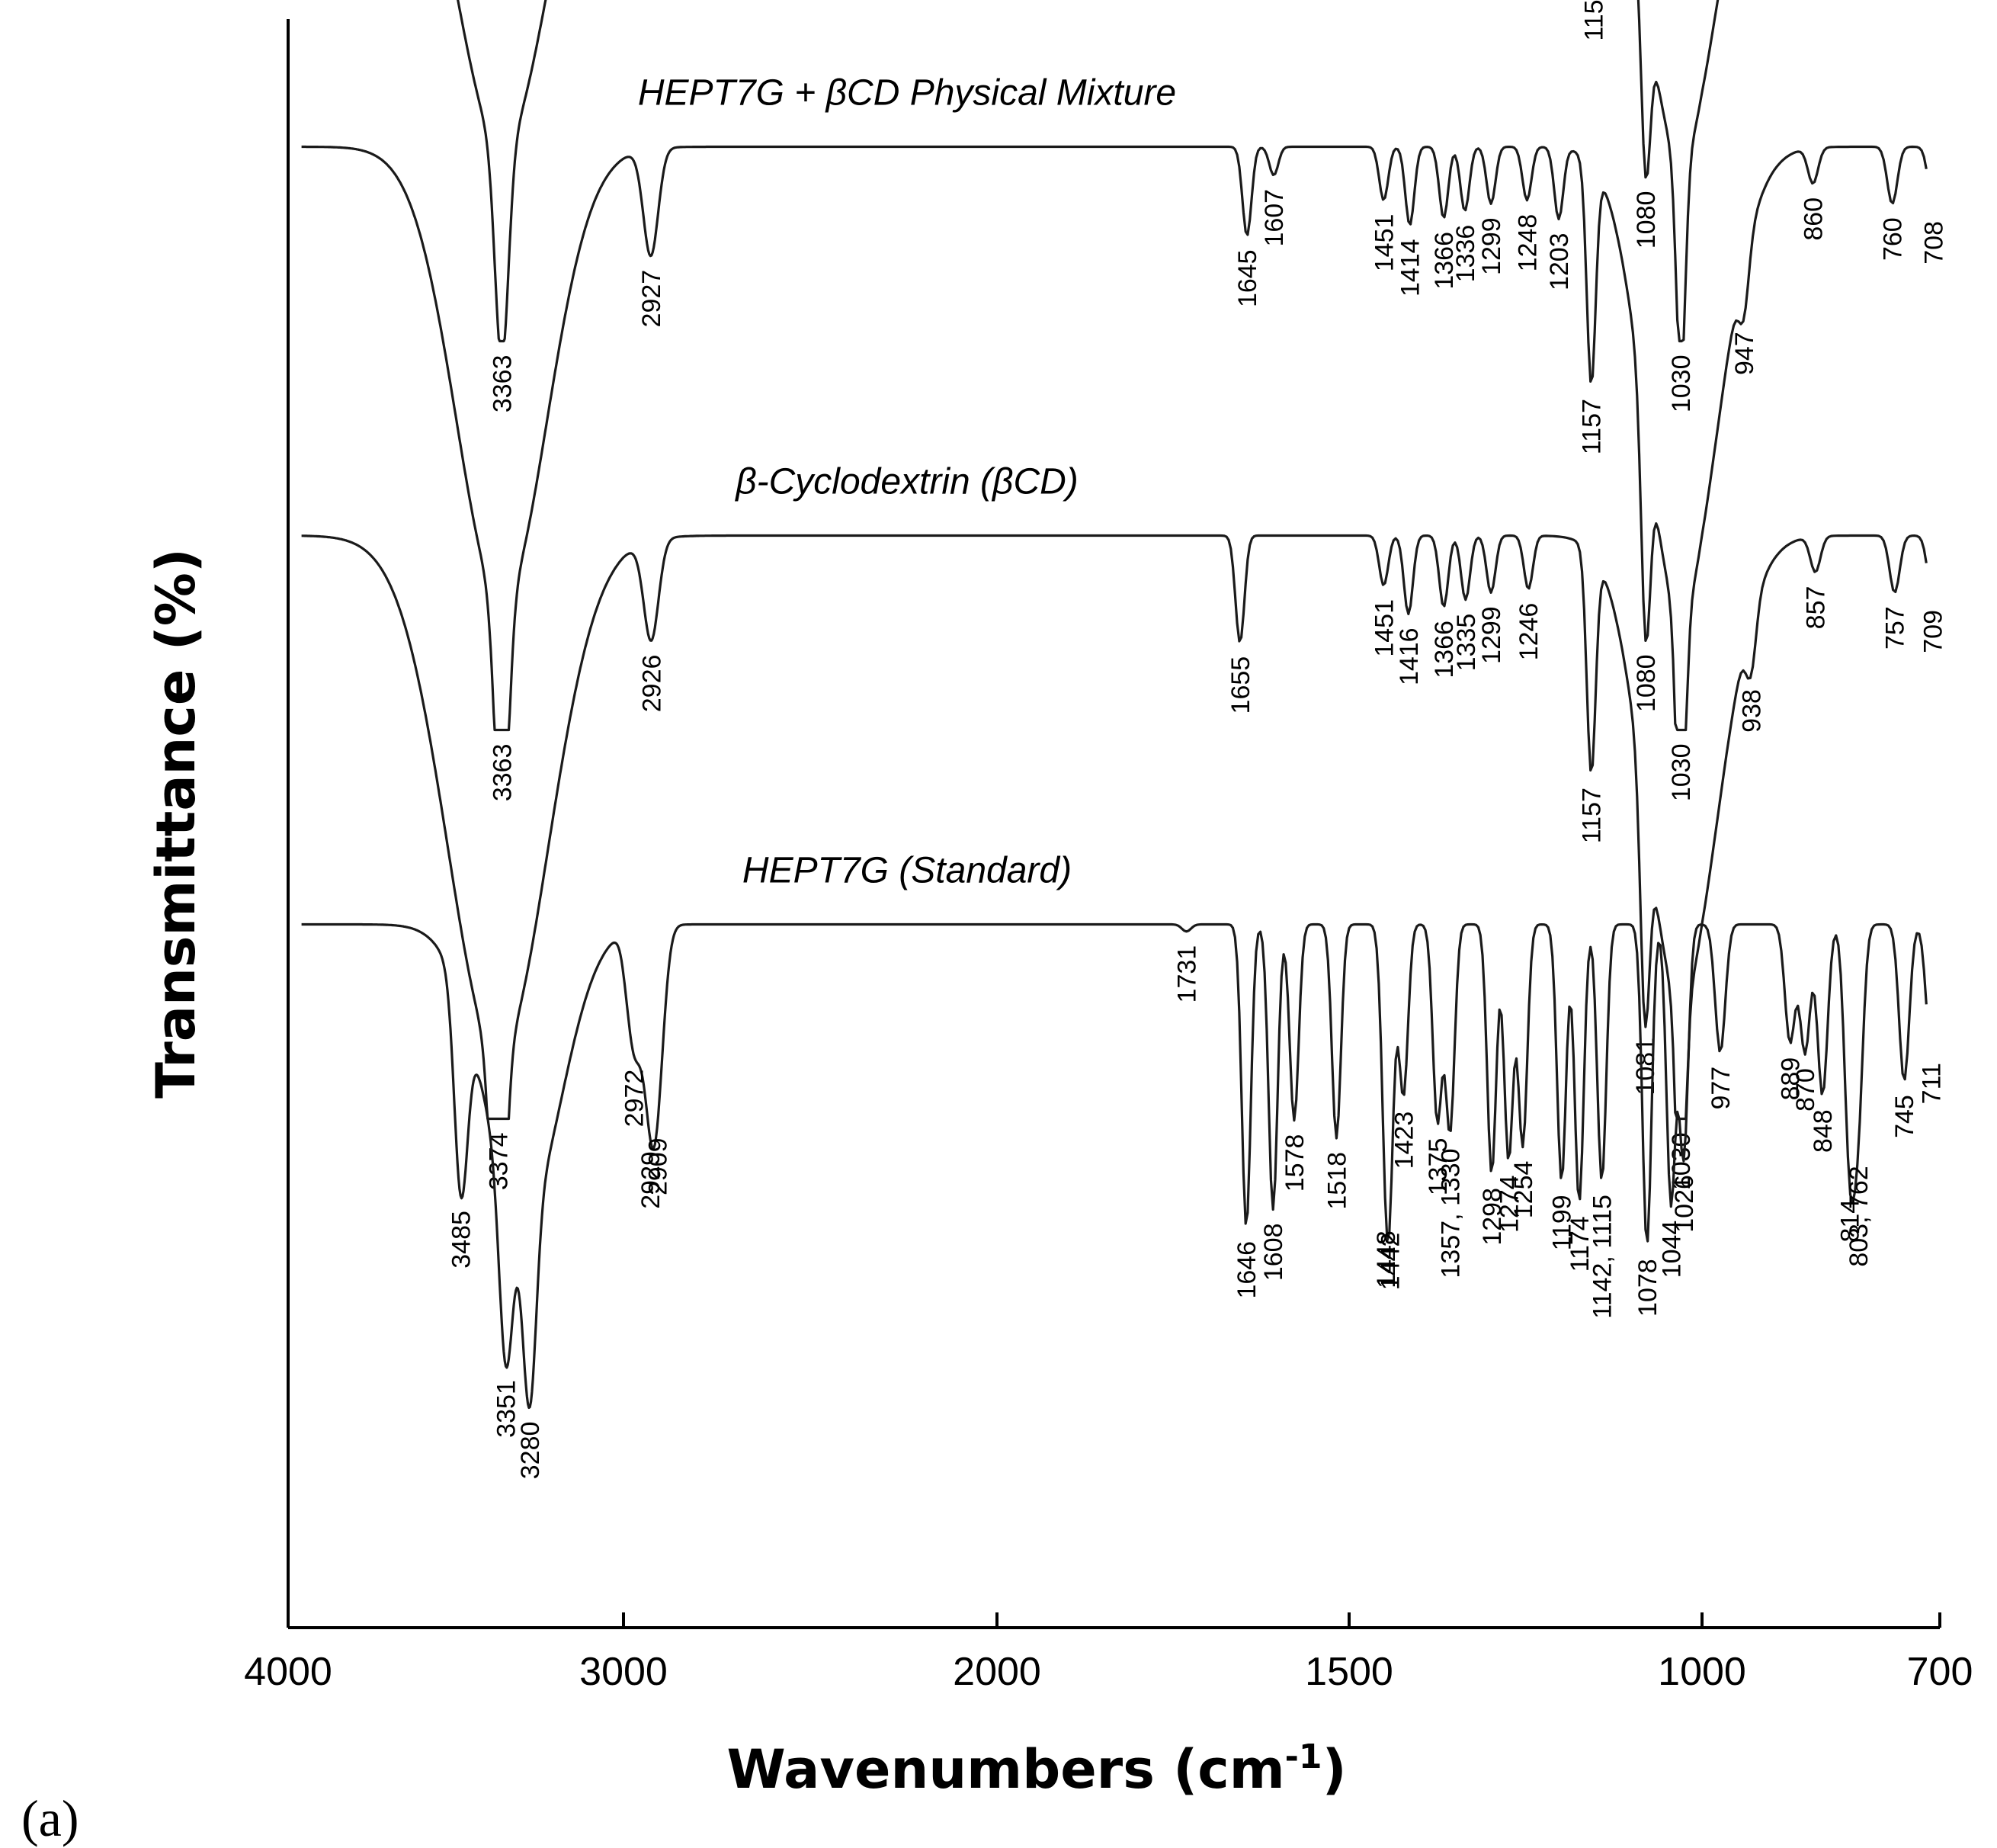  I want to click on peak-label: 1154, so click(1593, 21).